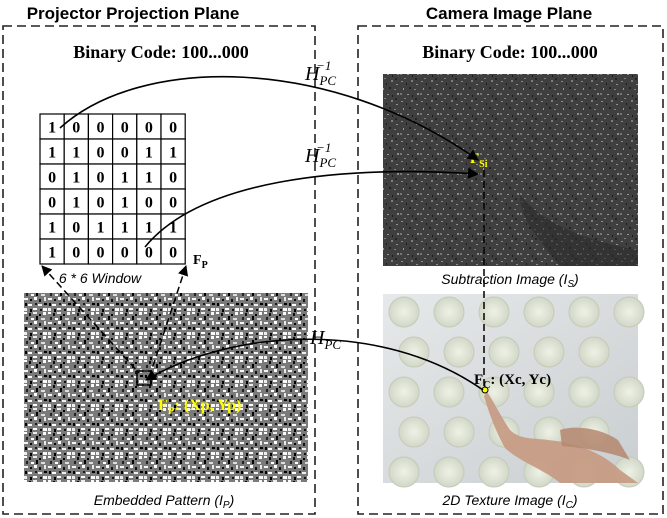  I want to click on texture-image, so click(510, 388).